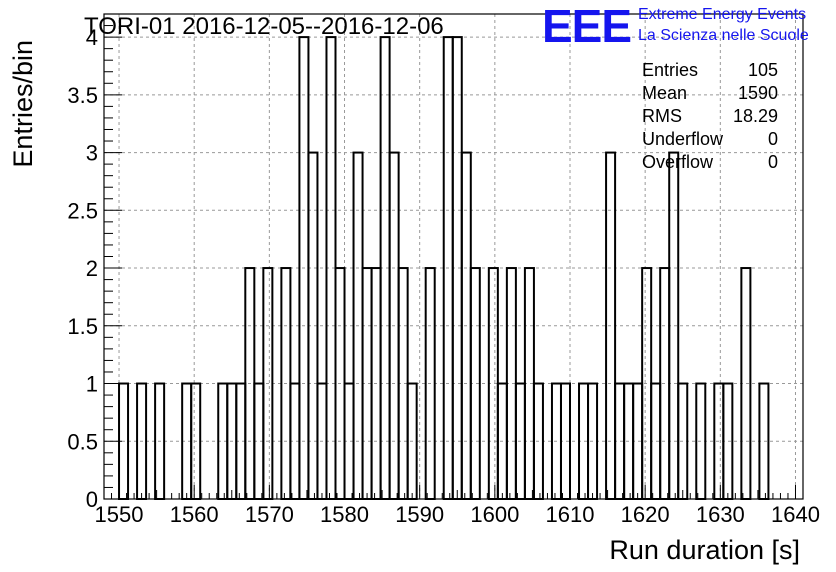 The image size is (836, 572). What do you see at coordinates (92, 499) in the screenshot?
I see `y-tick-label: 0` at bounding box center [92, 499].